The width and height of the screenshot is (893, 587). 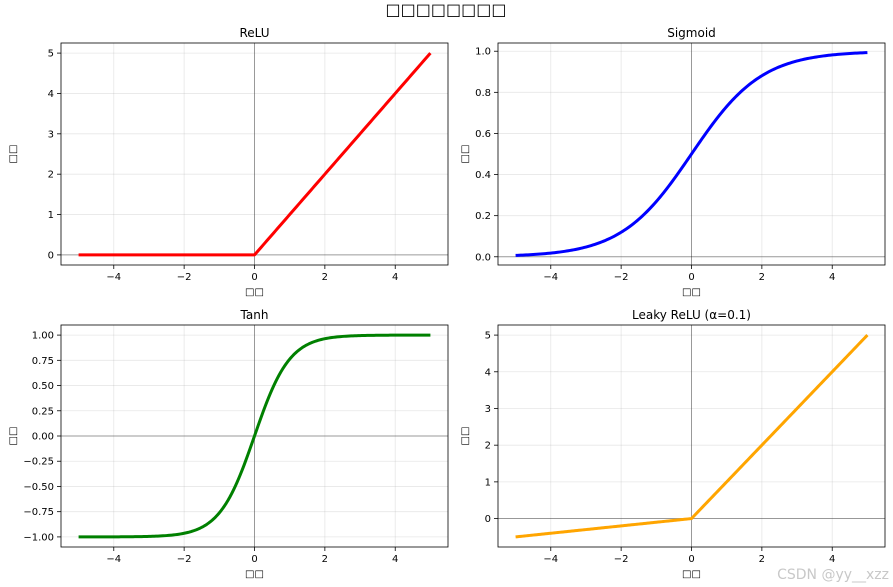 I want to click on y-tick-label: −0.50, so click(x=38, y=487).